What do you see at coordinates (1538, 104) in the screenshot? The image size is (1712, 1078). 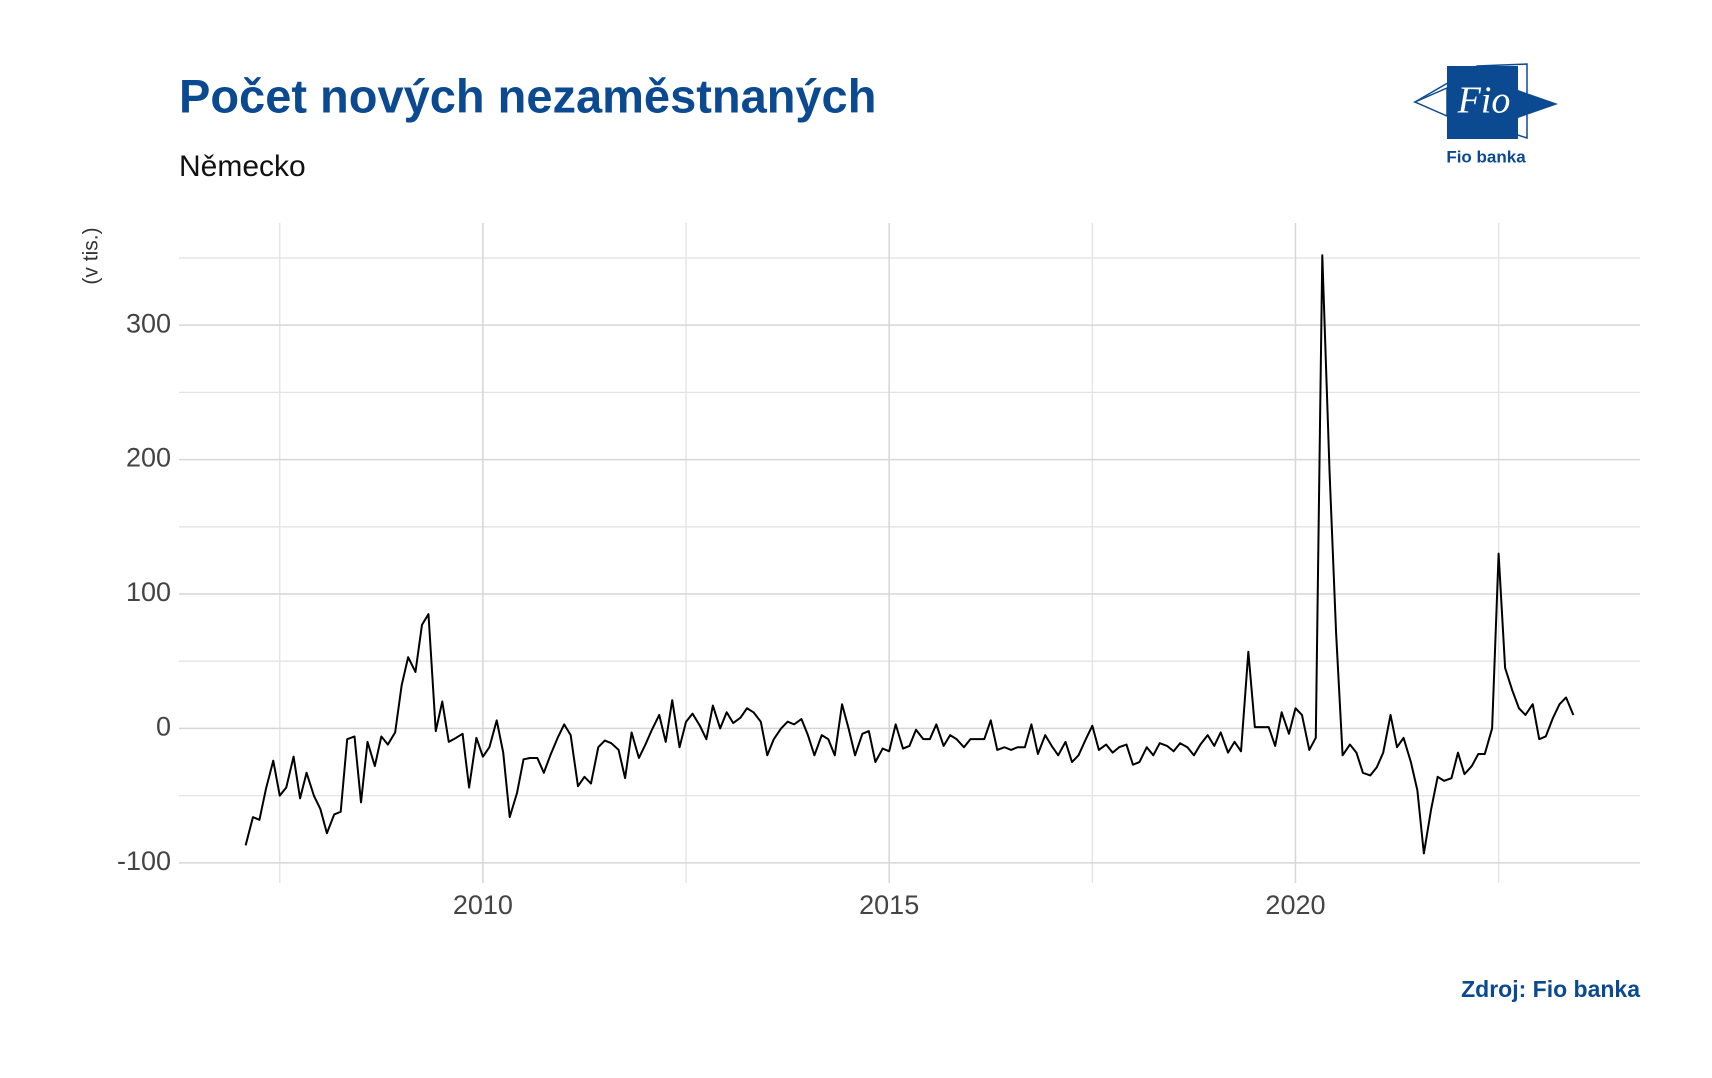 I see `logo-arrow` at bounding box center [1538, 104].